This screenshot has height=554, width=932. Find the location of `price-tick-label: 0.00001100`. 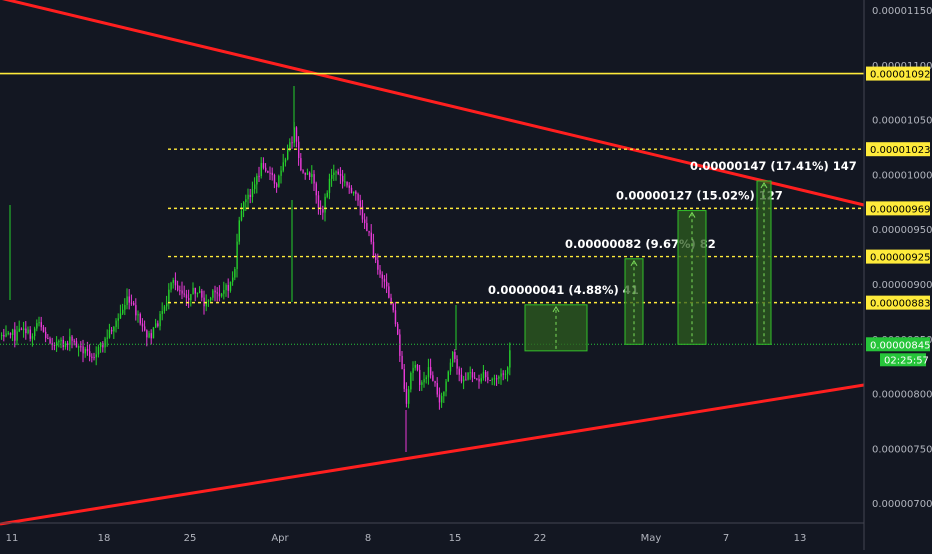

price-tick-label: 0.00001100 is located at coordinates (902, 66).